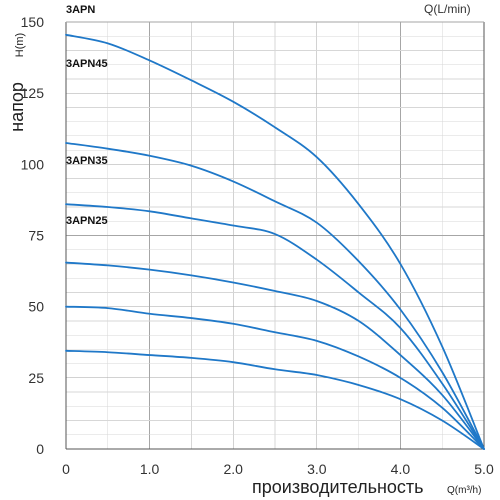 The image size is (500, 500). I want to click on series-label-3apn25: 3APN25, so click(87, 221).